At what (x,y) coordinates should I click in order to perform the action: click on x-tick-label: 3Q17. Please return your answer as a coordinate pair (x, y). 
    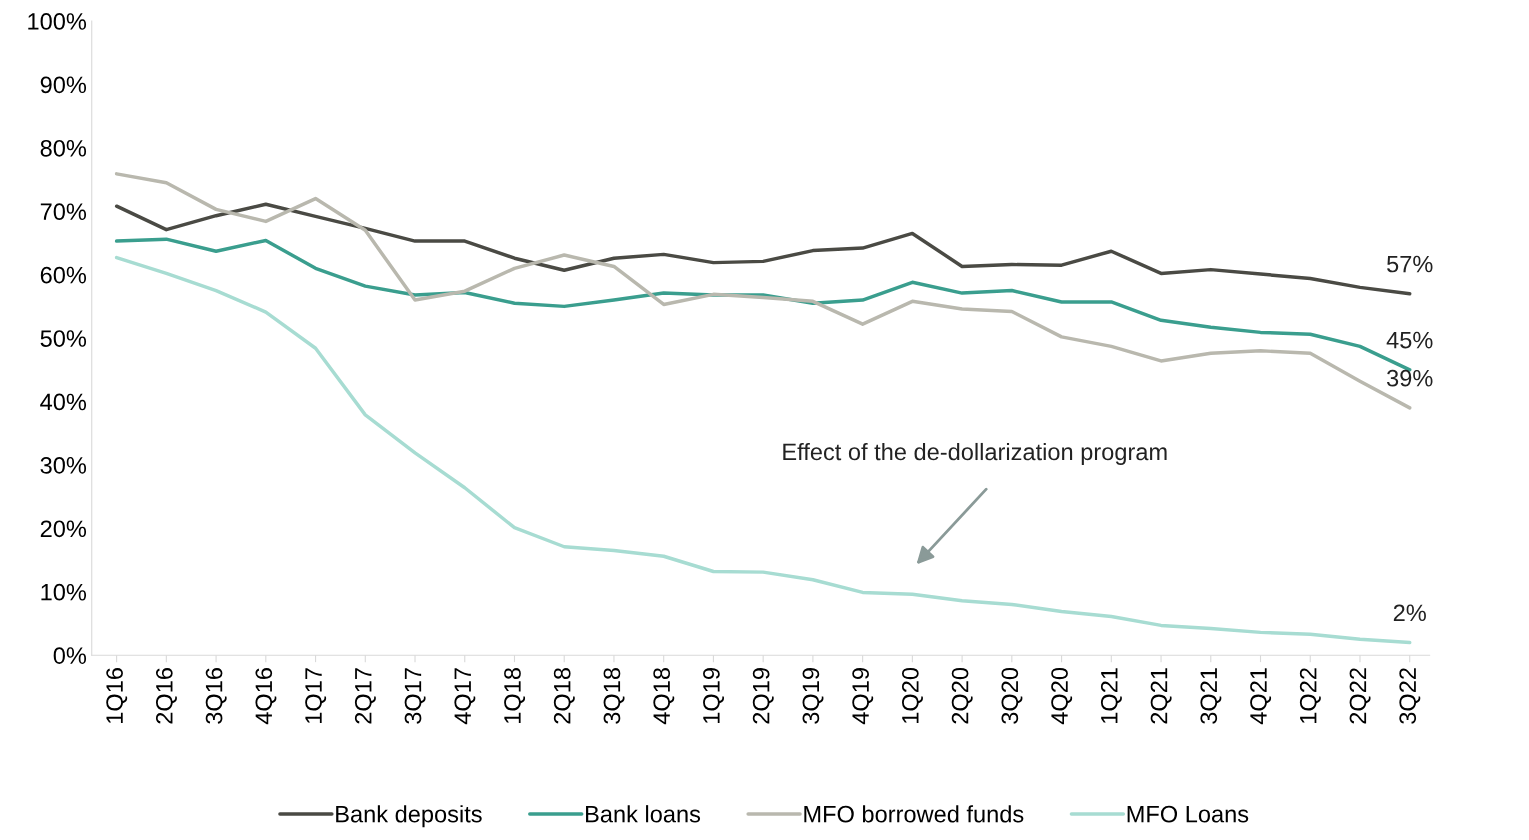
    Looking at the image, I should click on (415, 696).